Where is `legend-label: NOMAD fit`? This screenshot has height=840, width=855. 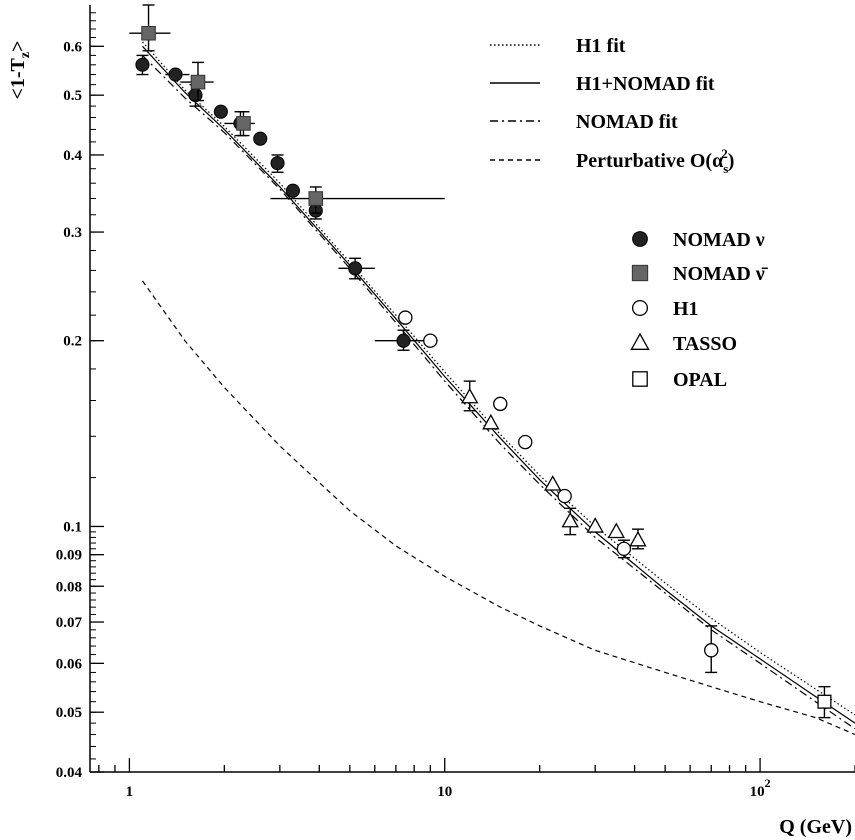 legend-label: NOMAD fit is located at coordinates (627, 122).